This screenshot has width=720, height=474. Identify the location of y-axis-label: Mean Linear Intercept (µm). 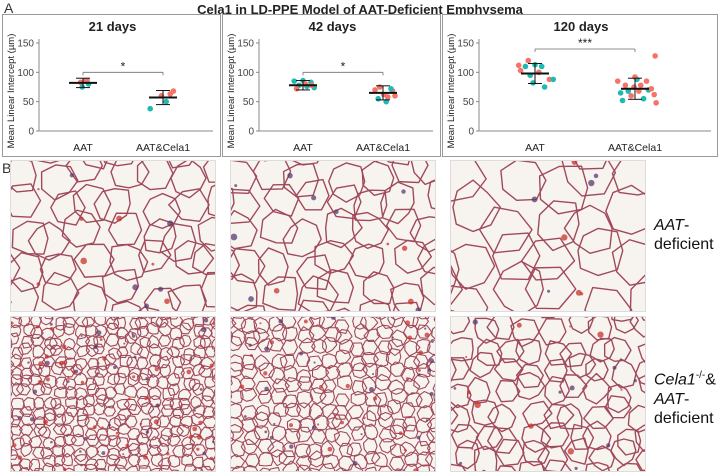
(11, 91).